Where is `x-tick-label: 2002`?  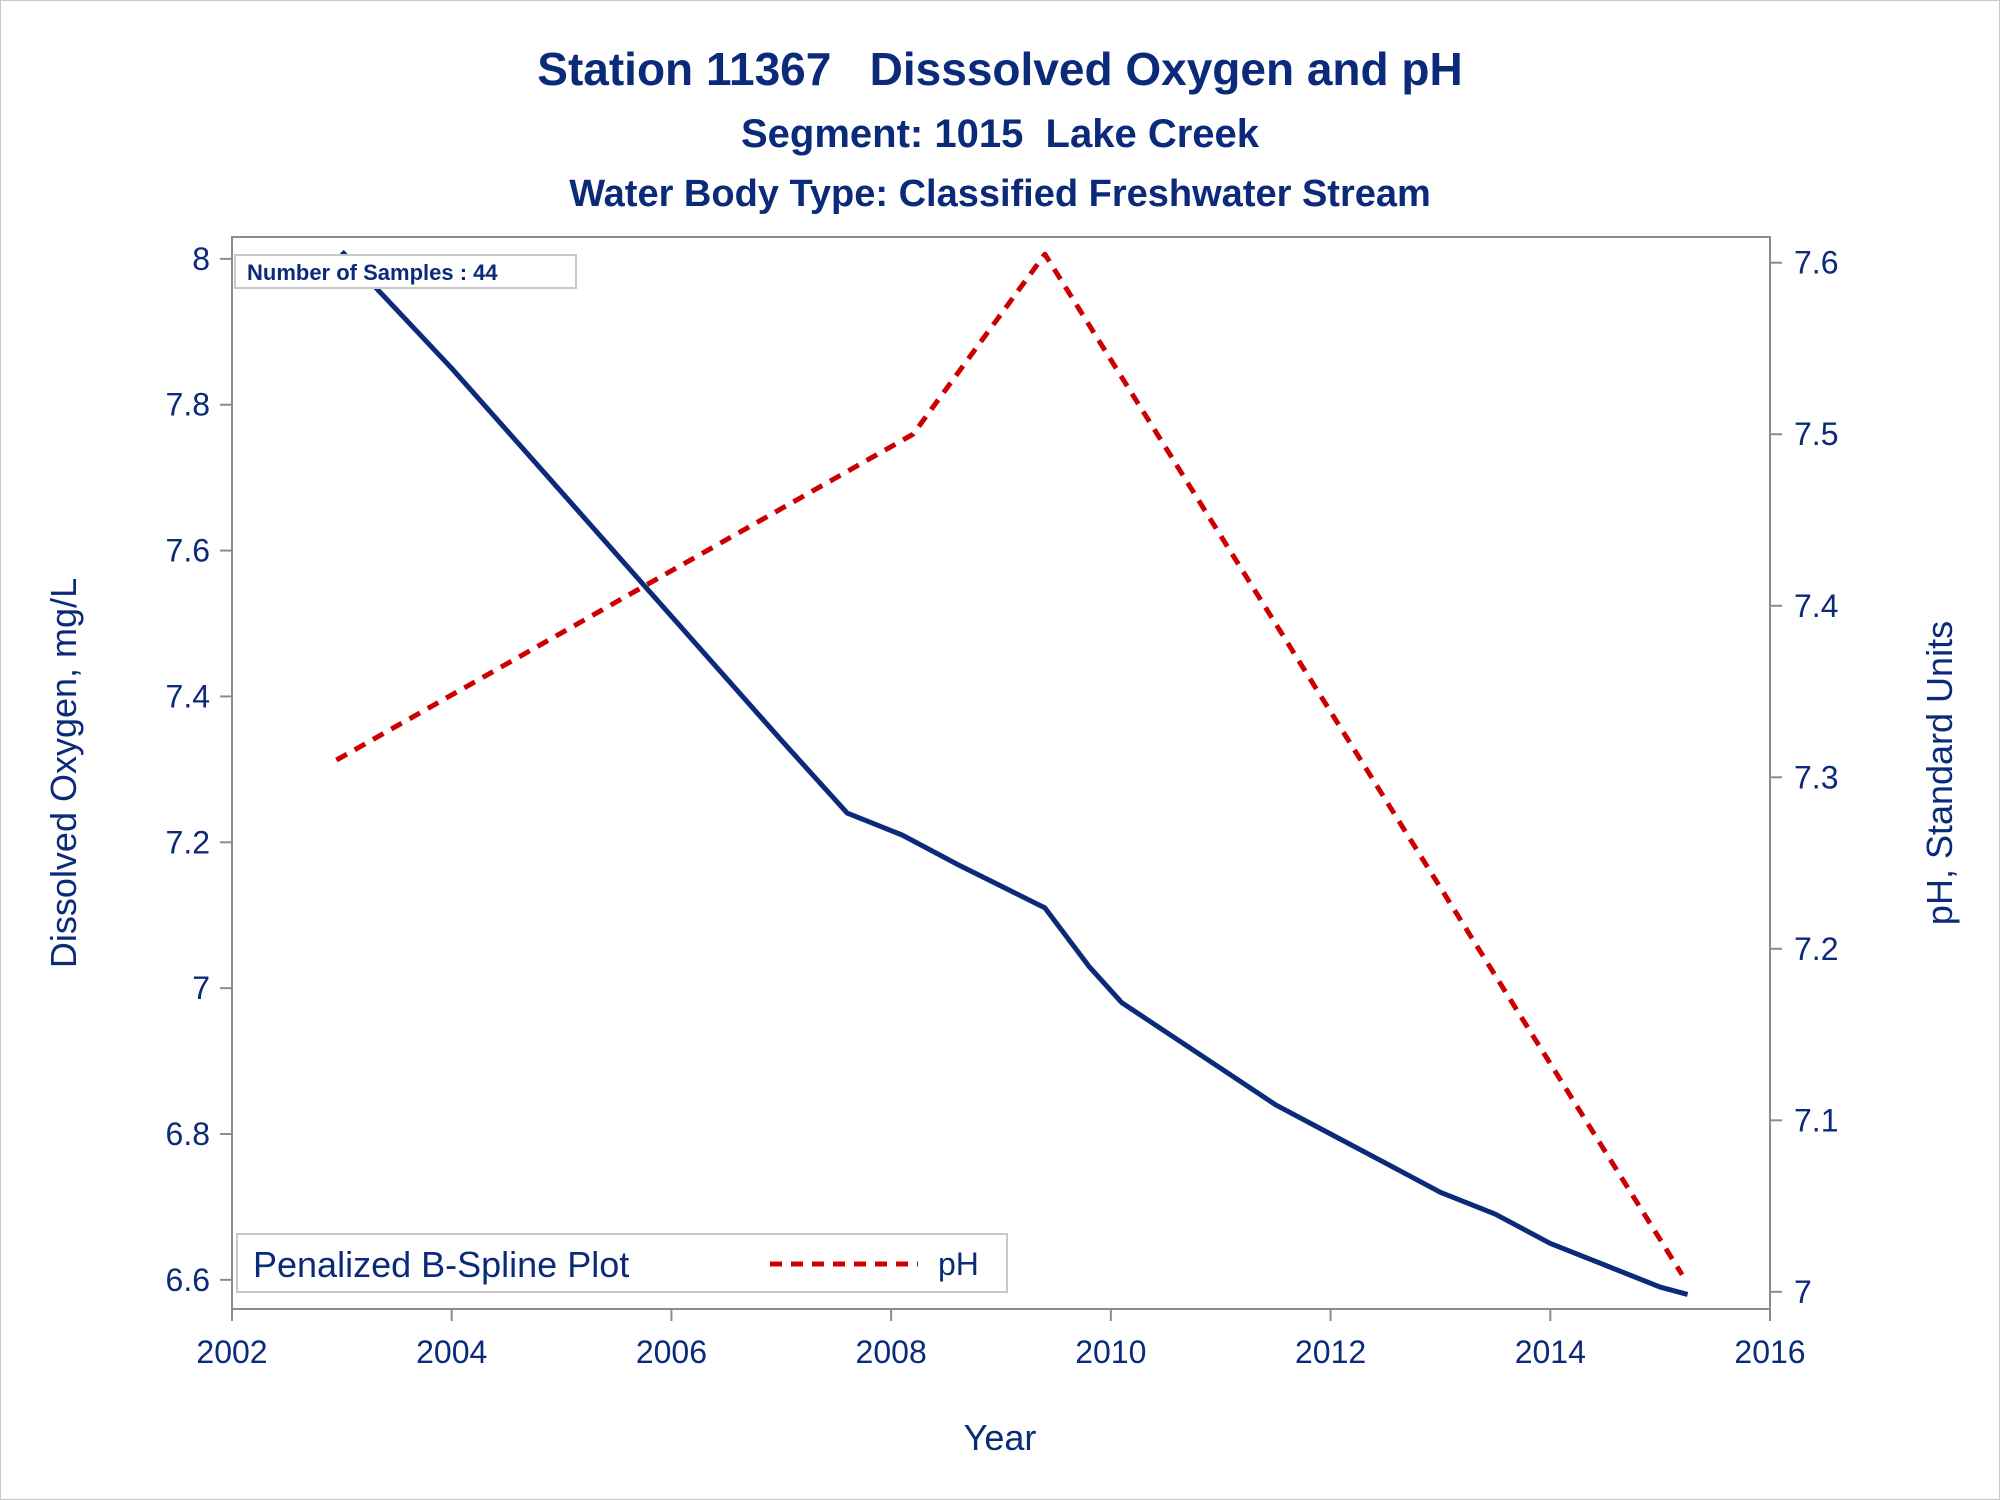
x-tick-label: 2002 is located at coordinates (231, 1352).